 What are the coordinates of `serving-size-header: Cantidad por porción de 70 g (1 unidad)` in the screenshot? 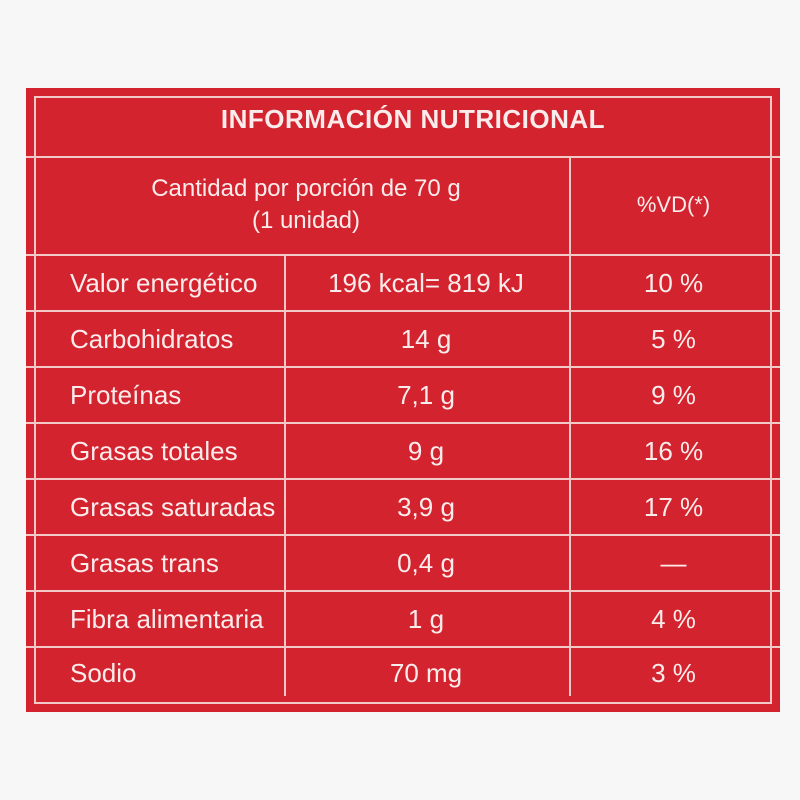 It's located at (306, 205).